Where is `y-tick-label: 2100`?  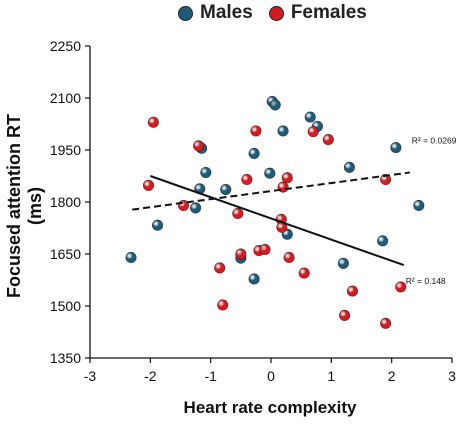
y-tick-label: 2100 is located at coordinates (65, 98).